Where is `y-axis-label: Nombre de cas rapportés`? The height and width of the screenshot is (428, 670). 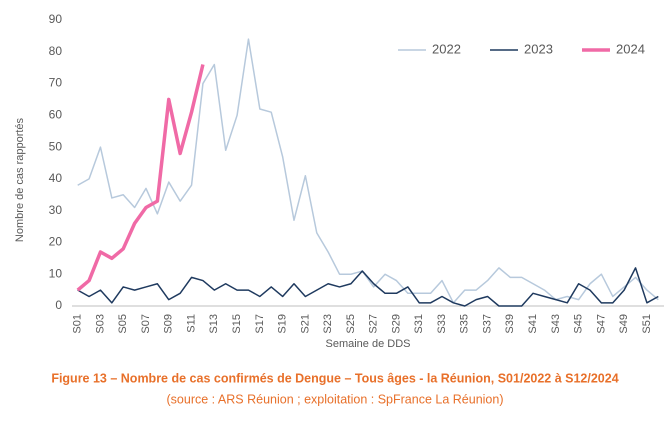
y-axis-label: Nombre de cas rapportés is located at coordinates (20, 179).